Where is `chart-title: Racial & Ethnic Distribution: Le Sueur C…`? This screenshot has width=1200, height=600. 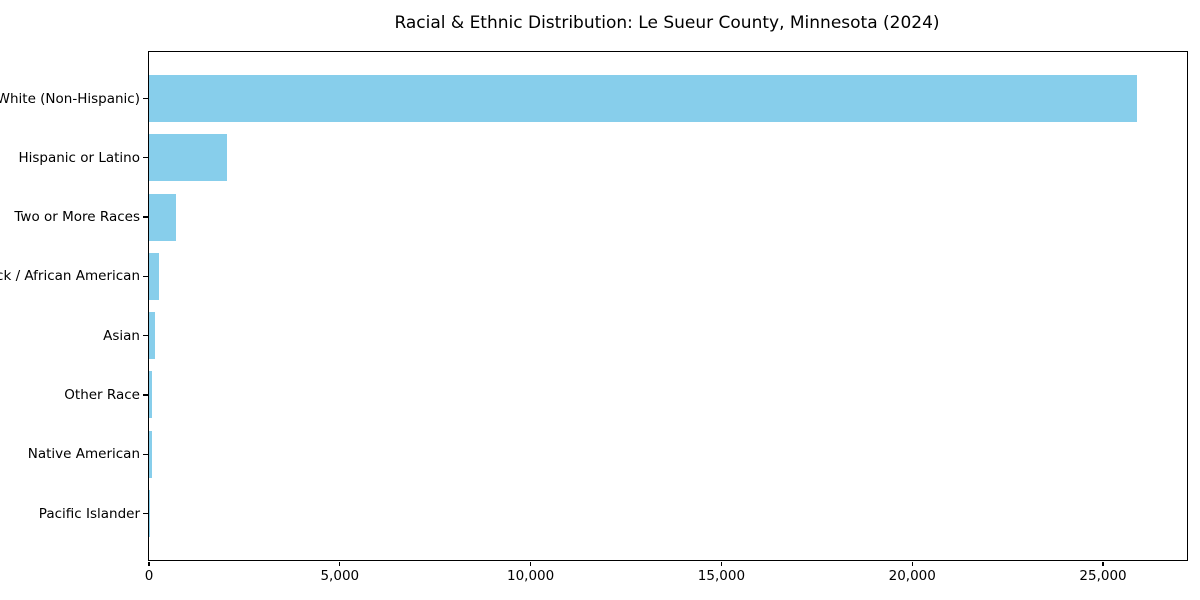
chart-title: Racial & Ethnic Distribution: Le Sueur C… is located at coordinates (667, 23).